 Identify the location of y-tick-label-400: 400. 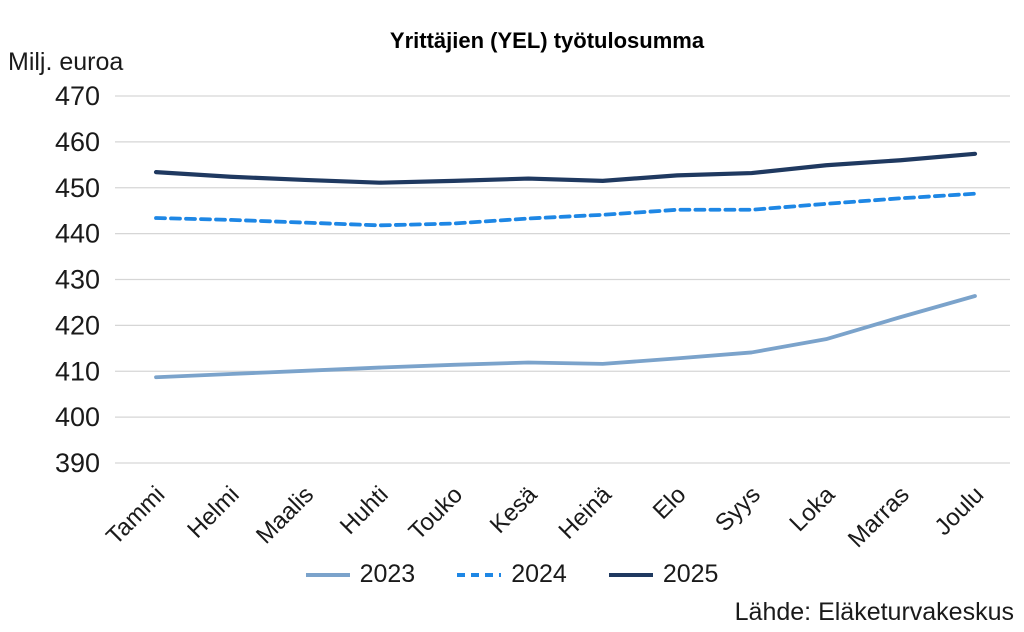
(77, 417).